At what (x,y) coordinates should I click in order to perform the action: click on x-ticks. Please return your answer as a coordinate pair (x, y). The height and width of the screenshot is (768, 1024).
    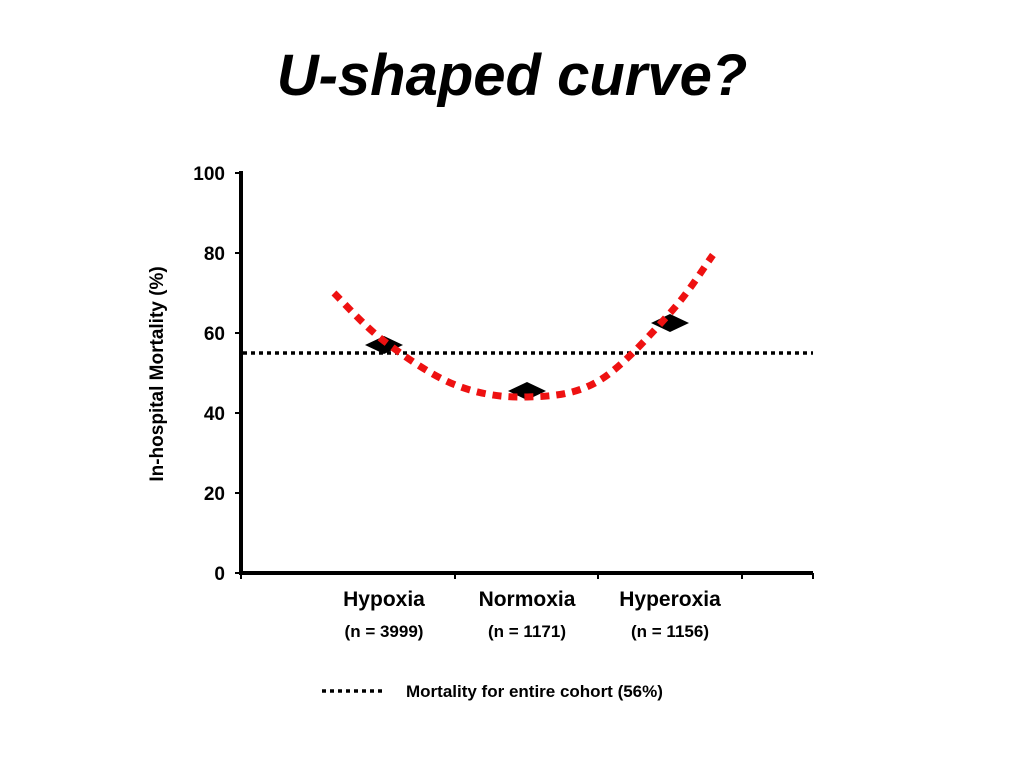
    Looking at the image, I should click on (527, 576).